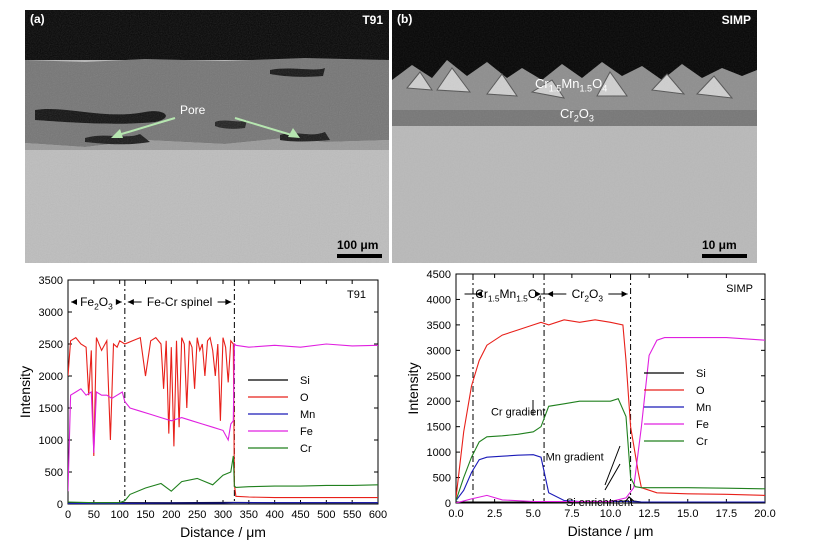  What do you see at coordinates (518, 413) in the screenshot?
I see `chart-b-annotation: Cr gradient` at bounding box center [518, 413].